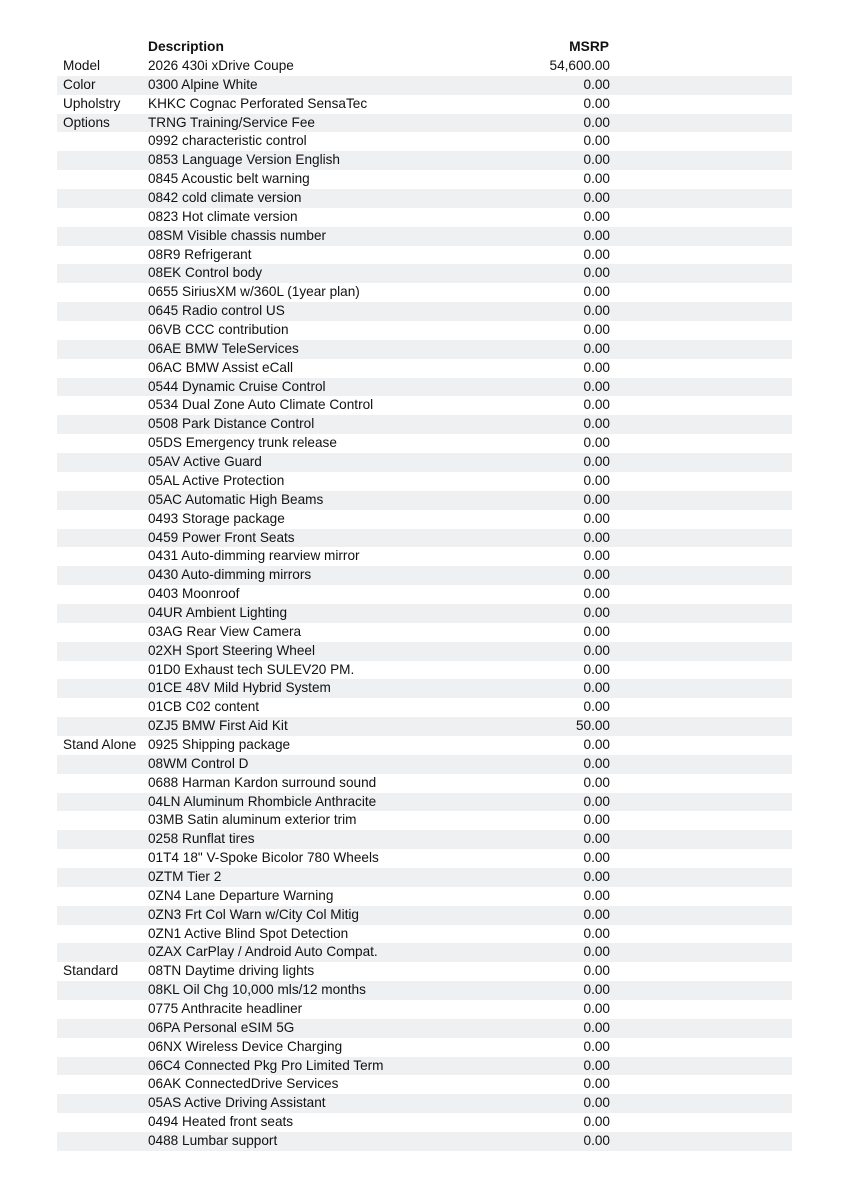 This screenshot has width=848, height=1200. Describe the element at coordinates (424, 745) in the screenshot. I see `table-row: Stand Alone 0925 Shipping package 0.00` at that location.